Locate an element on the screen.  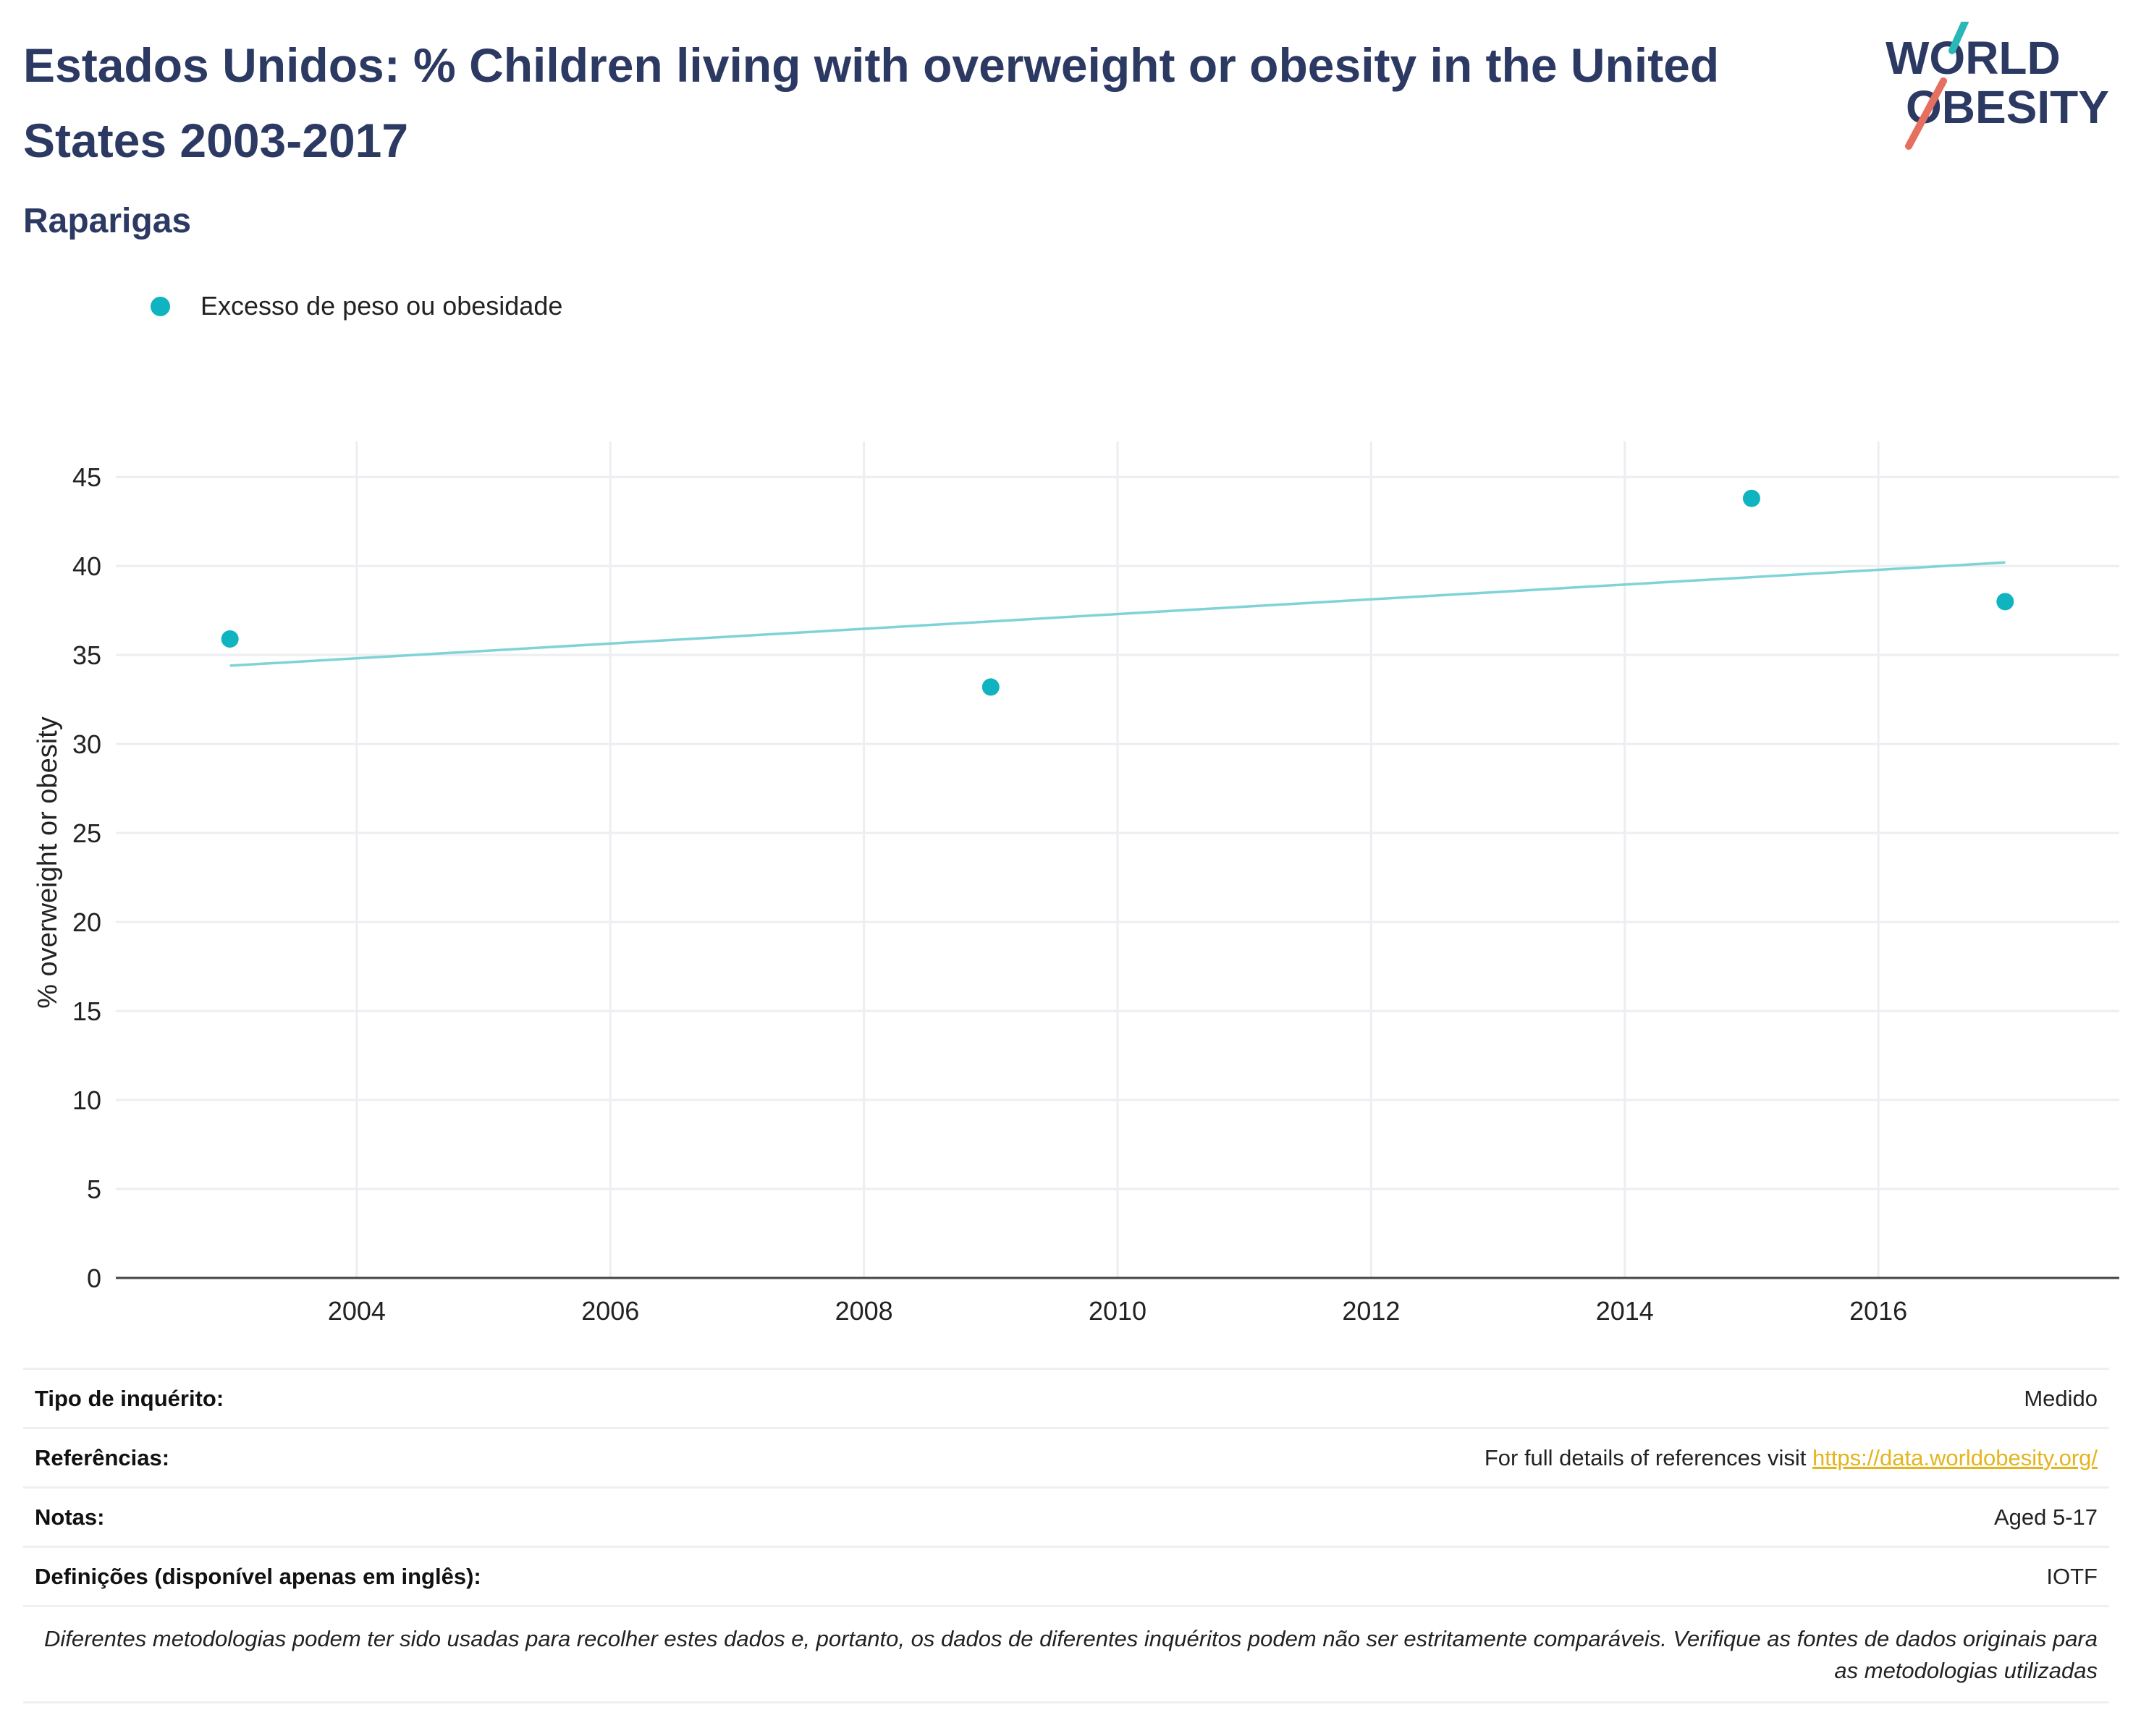
y-tick-label: 35 is located at coordinates (86, 655).